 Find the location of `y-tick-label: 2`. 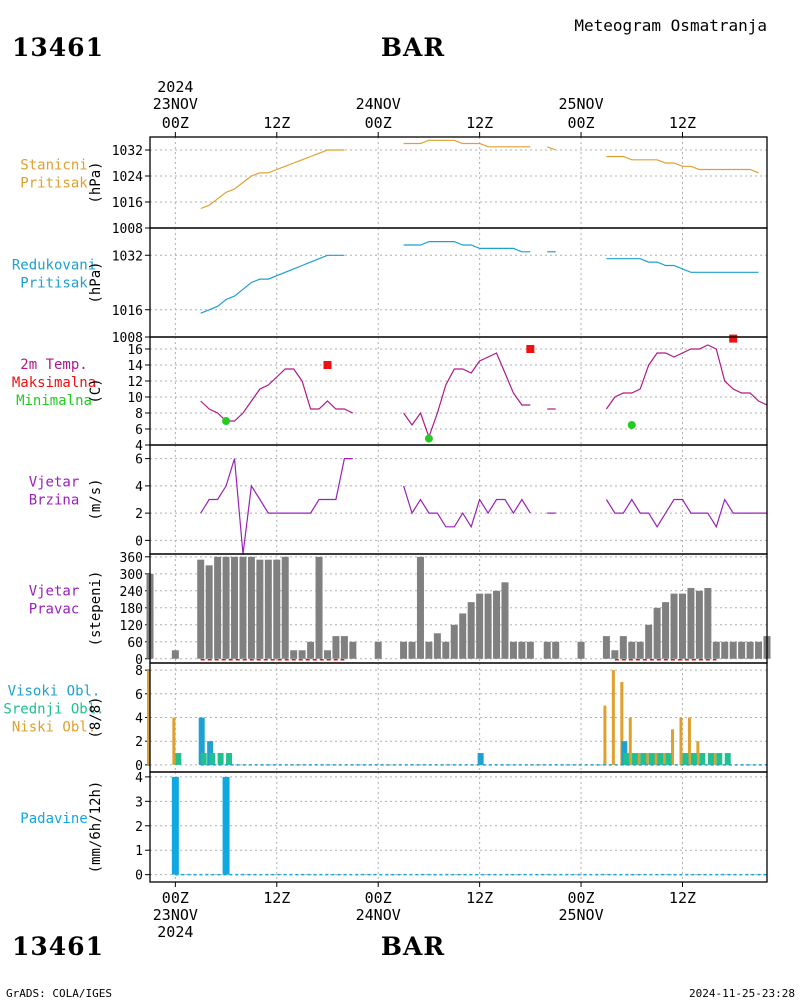

y-tick-label: 2 is located at coordinates (139, 514).